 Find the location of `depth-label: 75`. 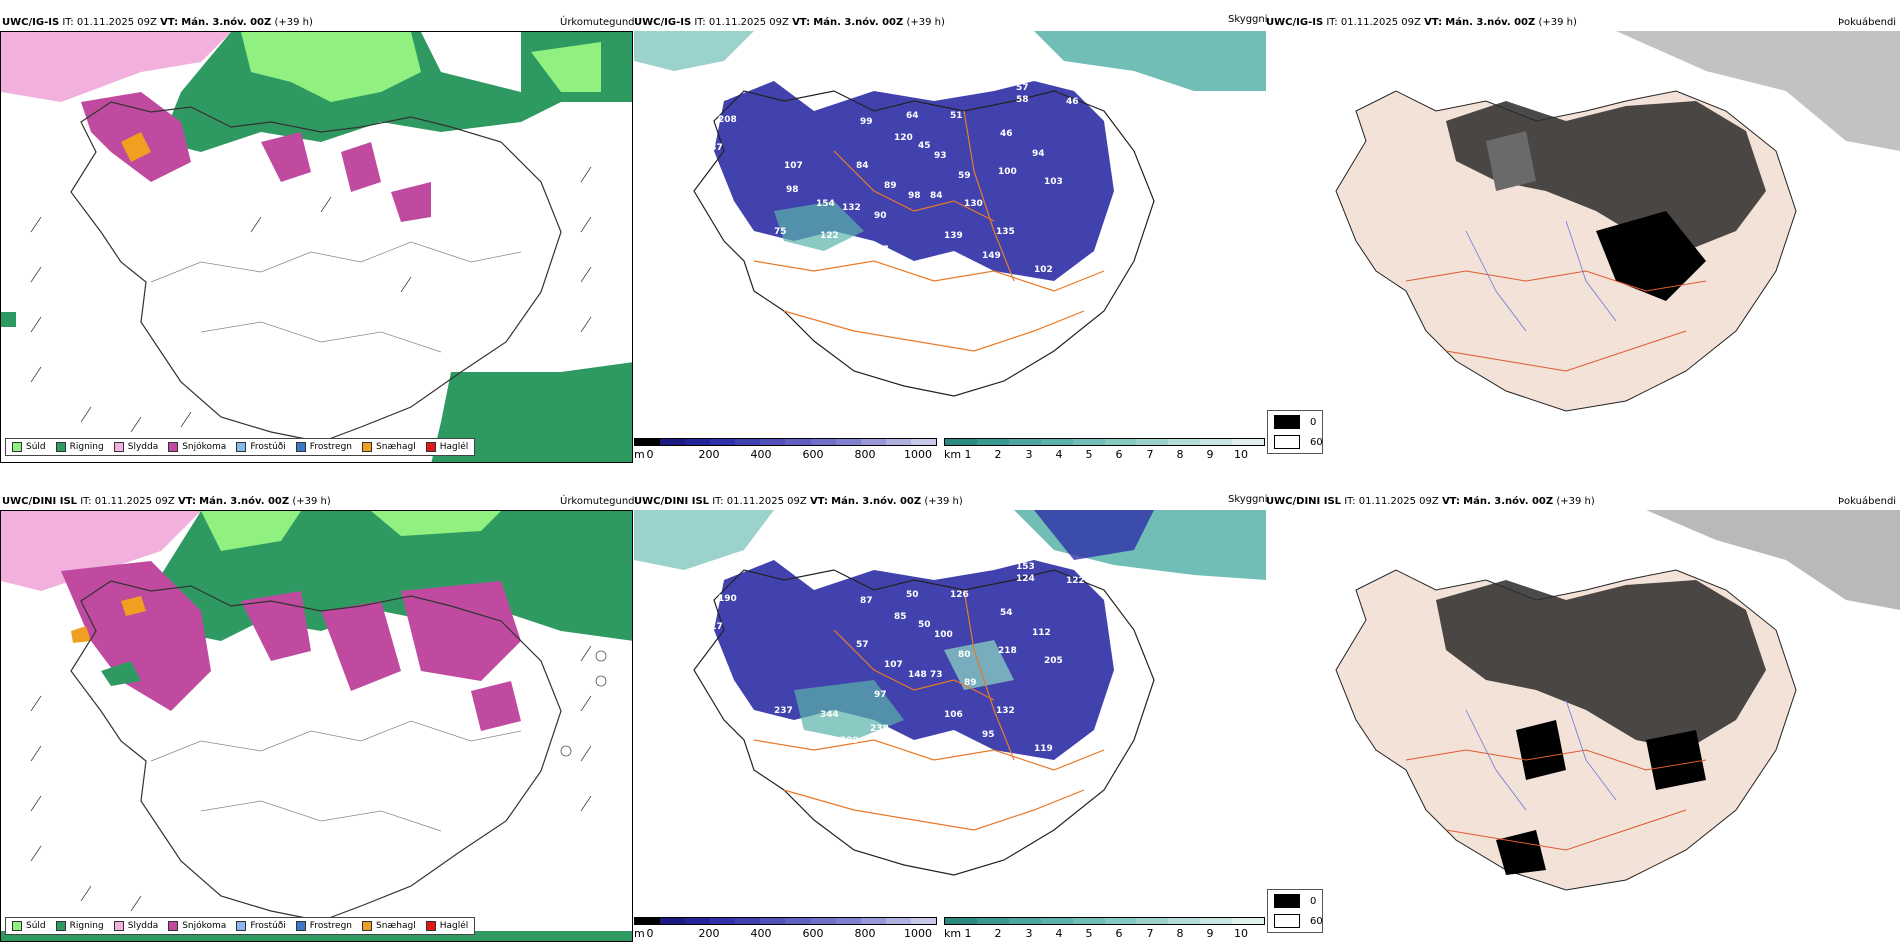

depth-label: 75 is located at coordinates (780, 232).